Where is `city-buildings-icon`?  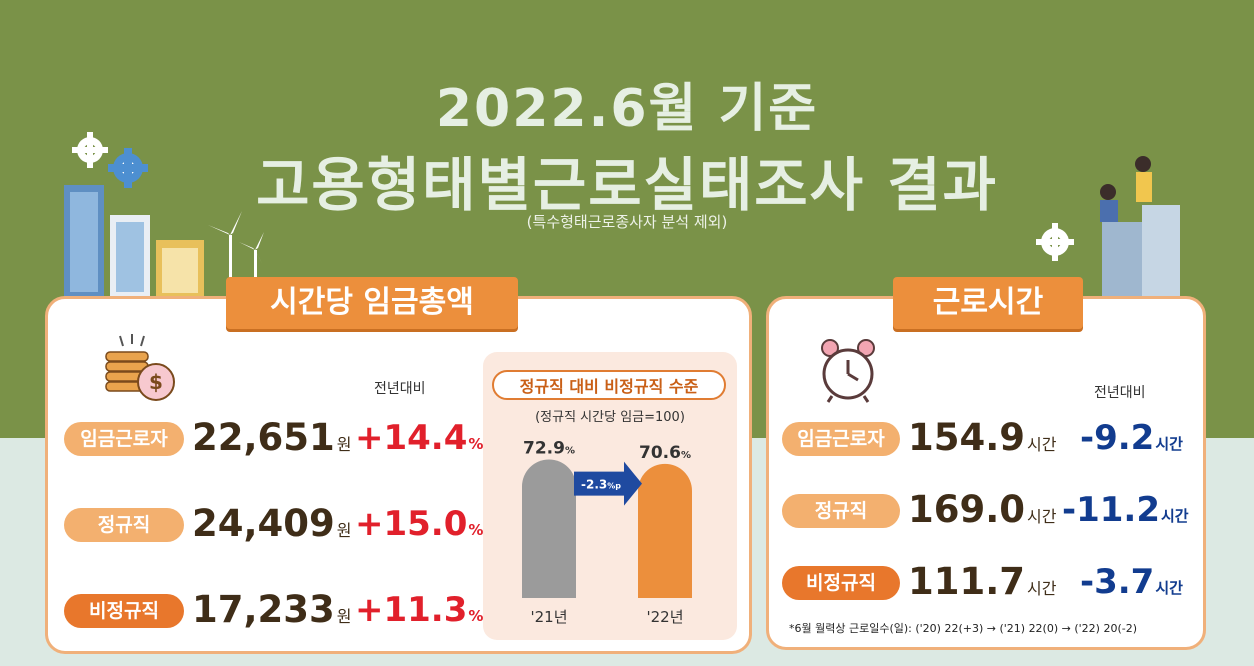 city-buildings-icon is located at coordinates (164, 216).